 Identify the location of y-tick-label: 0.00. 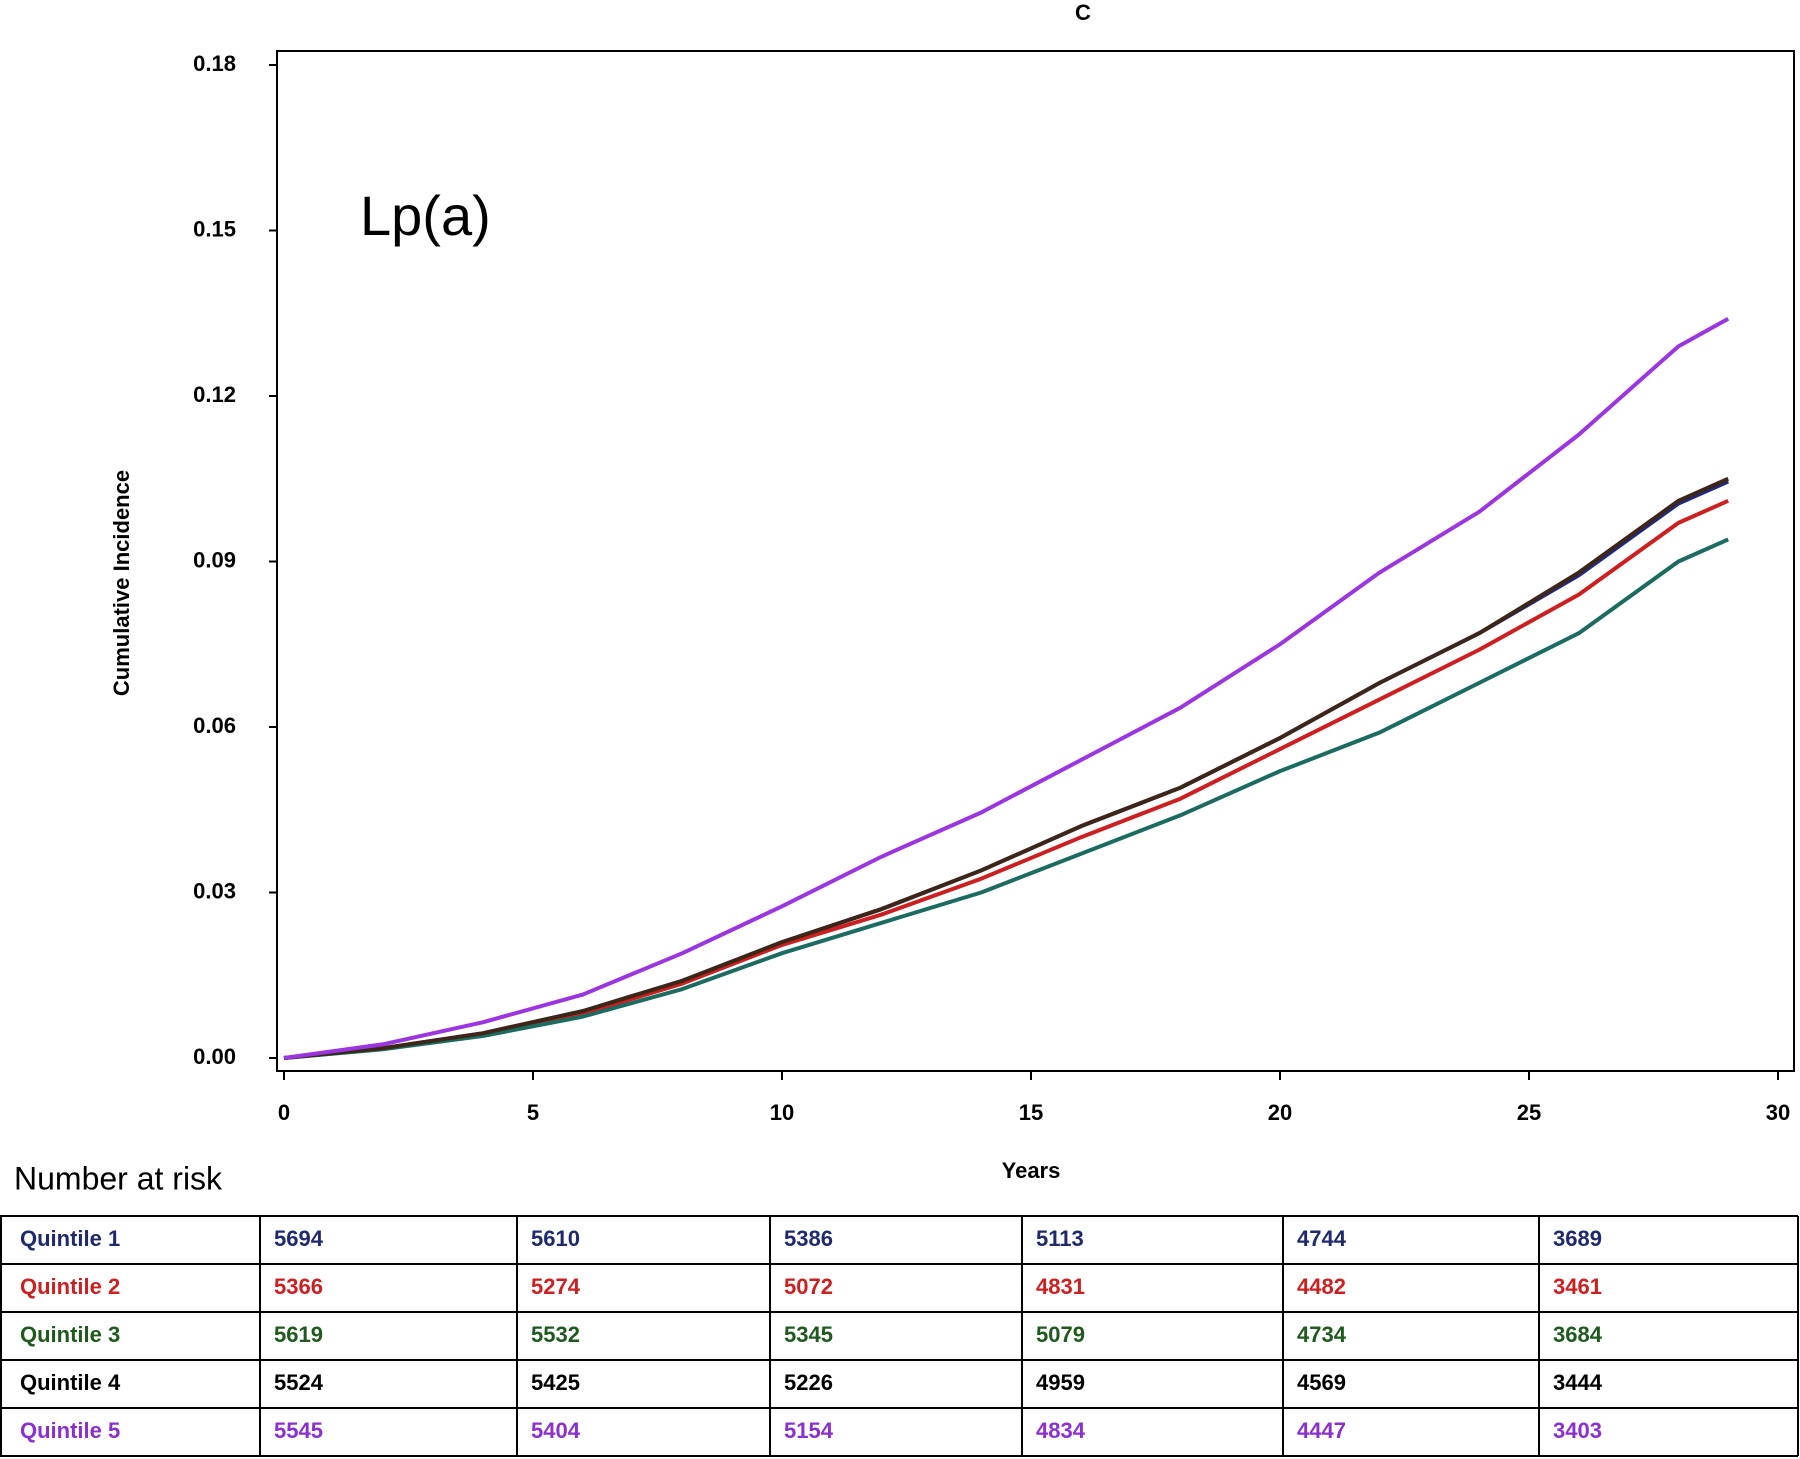
(214, 1056).